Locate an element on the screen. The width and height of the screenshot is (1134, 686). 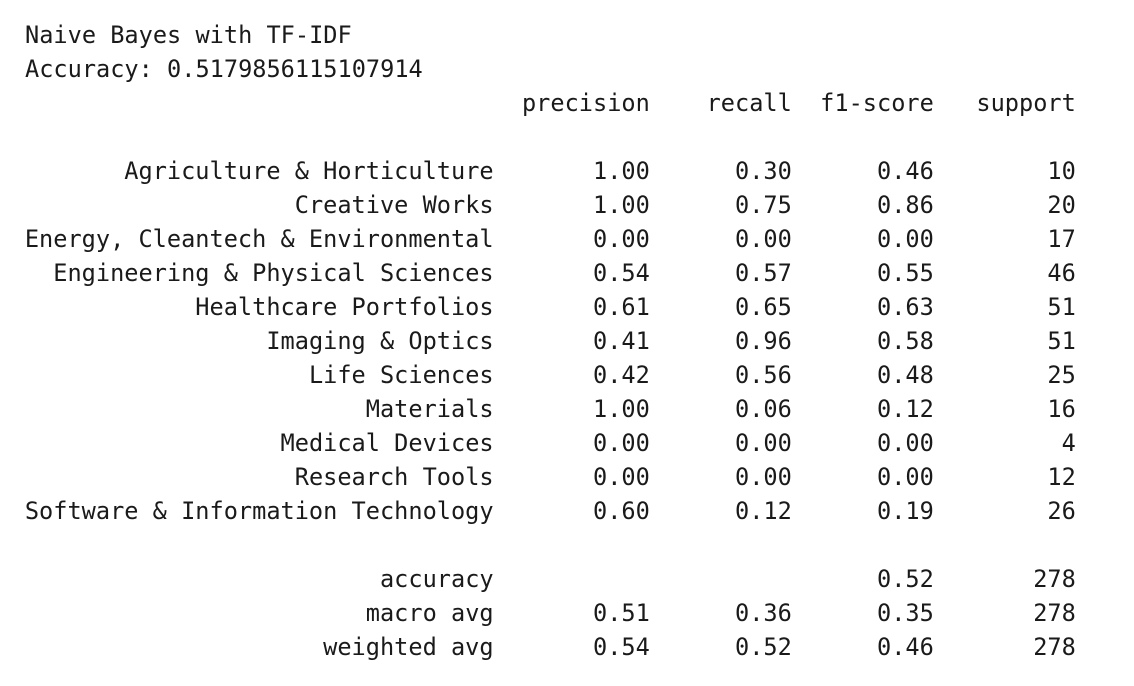
metric-value: 0.75 is located at coordinates (763, 205).